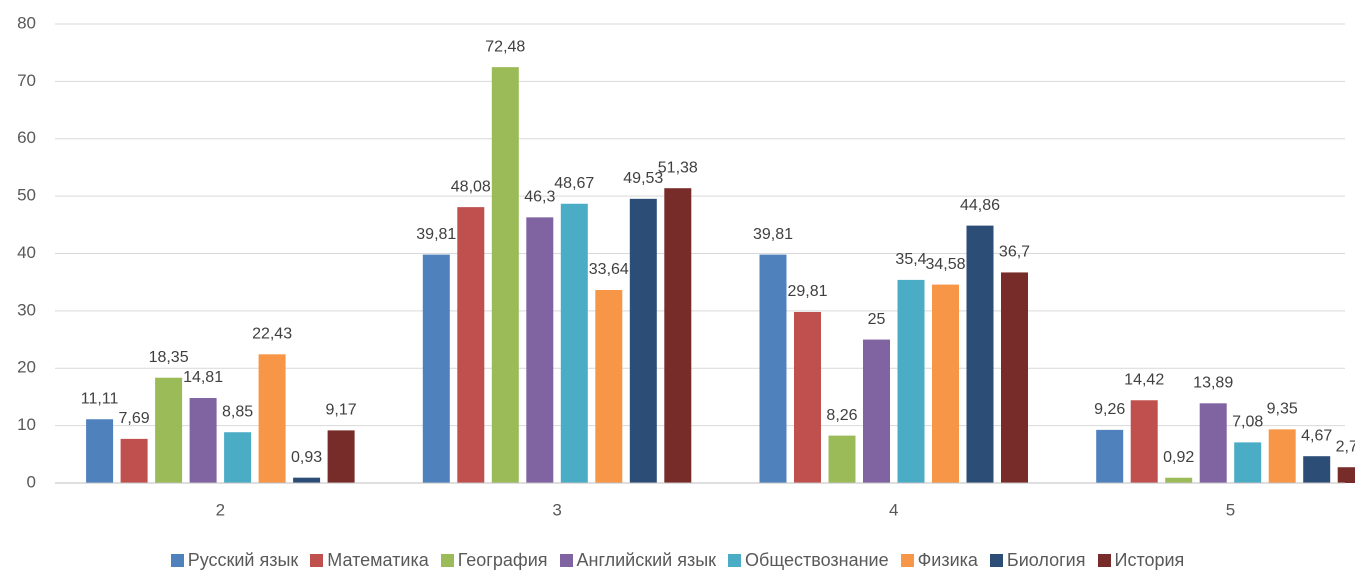 The height and width of the screenshot is (575, 1355). What do you see at coordinates (1345, 446) in the screenshot?
I see `value-label: 2,75` at bounding box center [1345, 446].